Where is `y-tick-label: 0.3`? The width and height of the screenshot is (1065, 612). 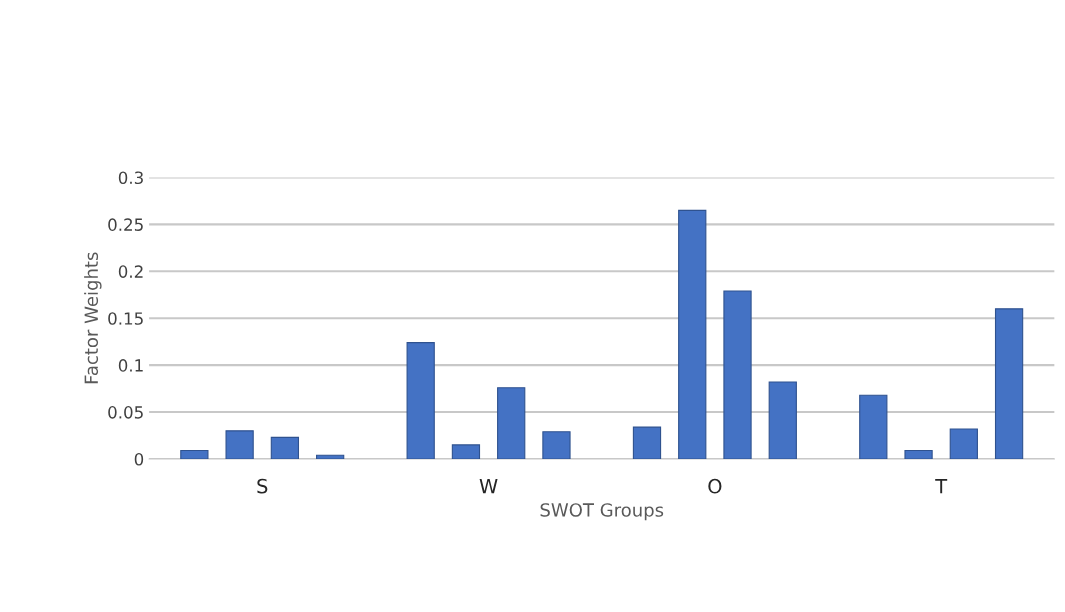 y-tick-label: 0.3 is located at coordinates (130, 178).